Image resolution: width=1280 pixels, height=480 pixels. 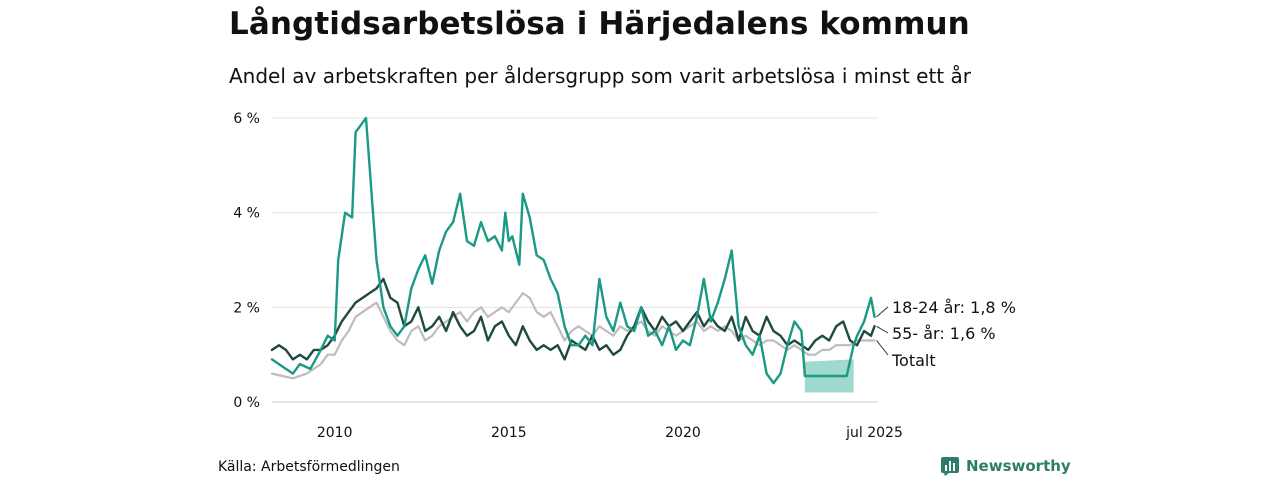 What do you see at coordinates (950, 466) in the screenshot?
I see `newsworthy-icon` at bounding box center [950, 466].